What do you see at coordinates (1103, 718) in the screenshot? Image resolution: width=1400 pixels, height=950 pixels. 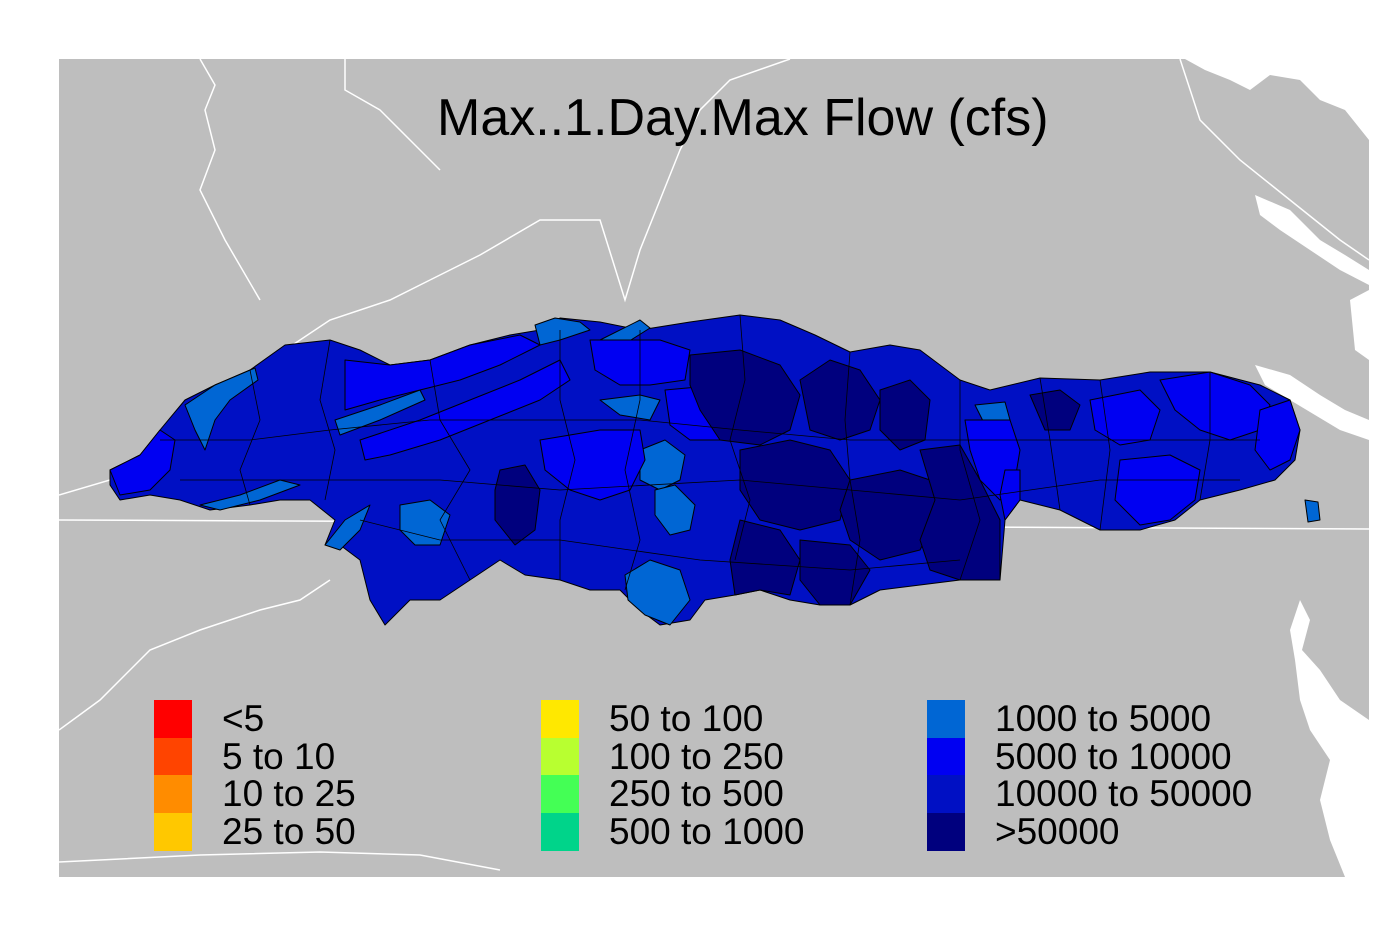 I see `legend-label: 1000 to 5000` at bounding box center [1103, 718].